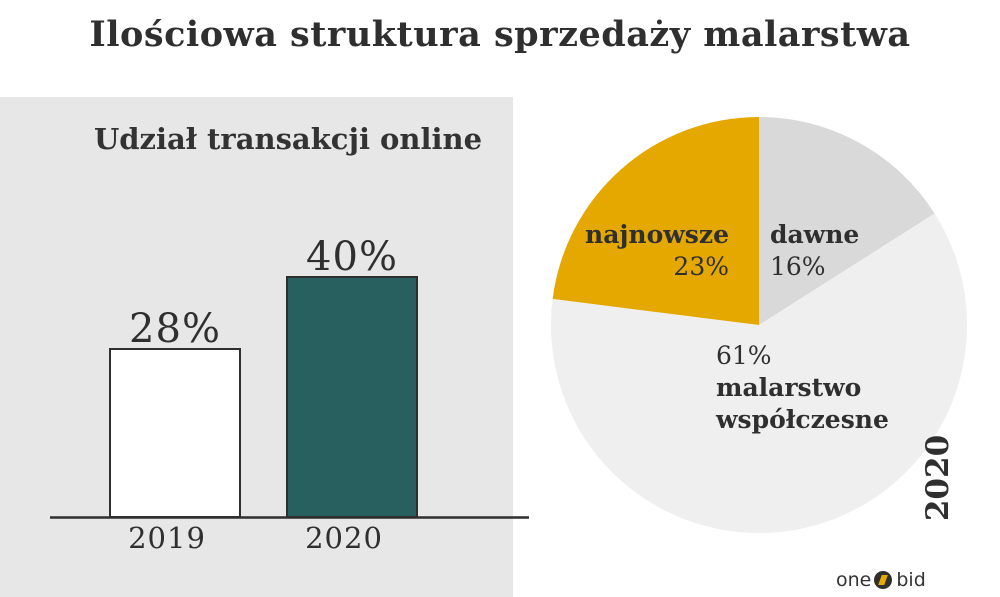 This screenshot has width=1000, height=597. What do you see at coordinates (288, 139) in the screenshot?
I see `bar-chart-title: Udział transakcji online` at bounding box center [288, 139].